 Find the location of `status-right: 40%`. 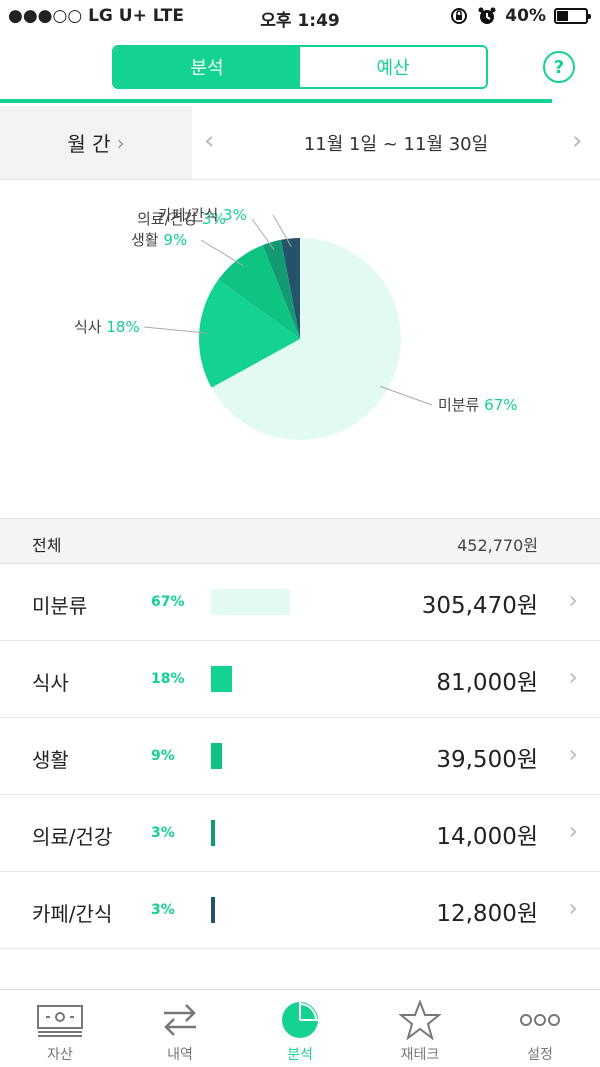

status-right: 40% is located at coordinates (520, 16).